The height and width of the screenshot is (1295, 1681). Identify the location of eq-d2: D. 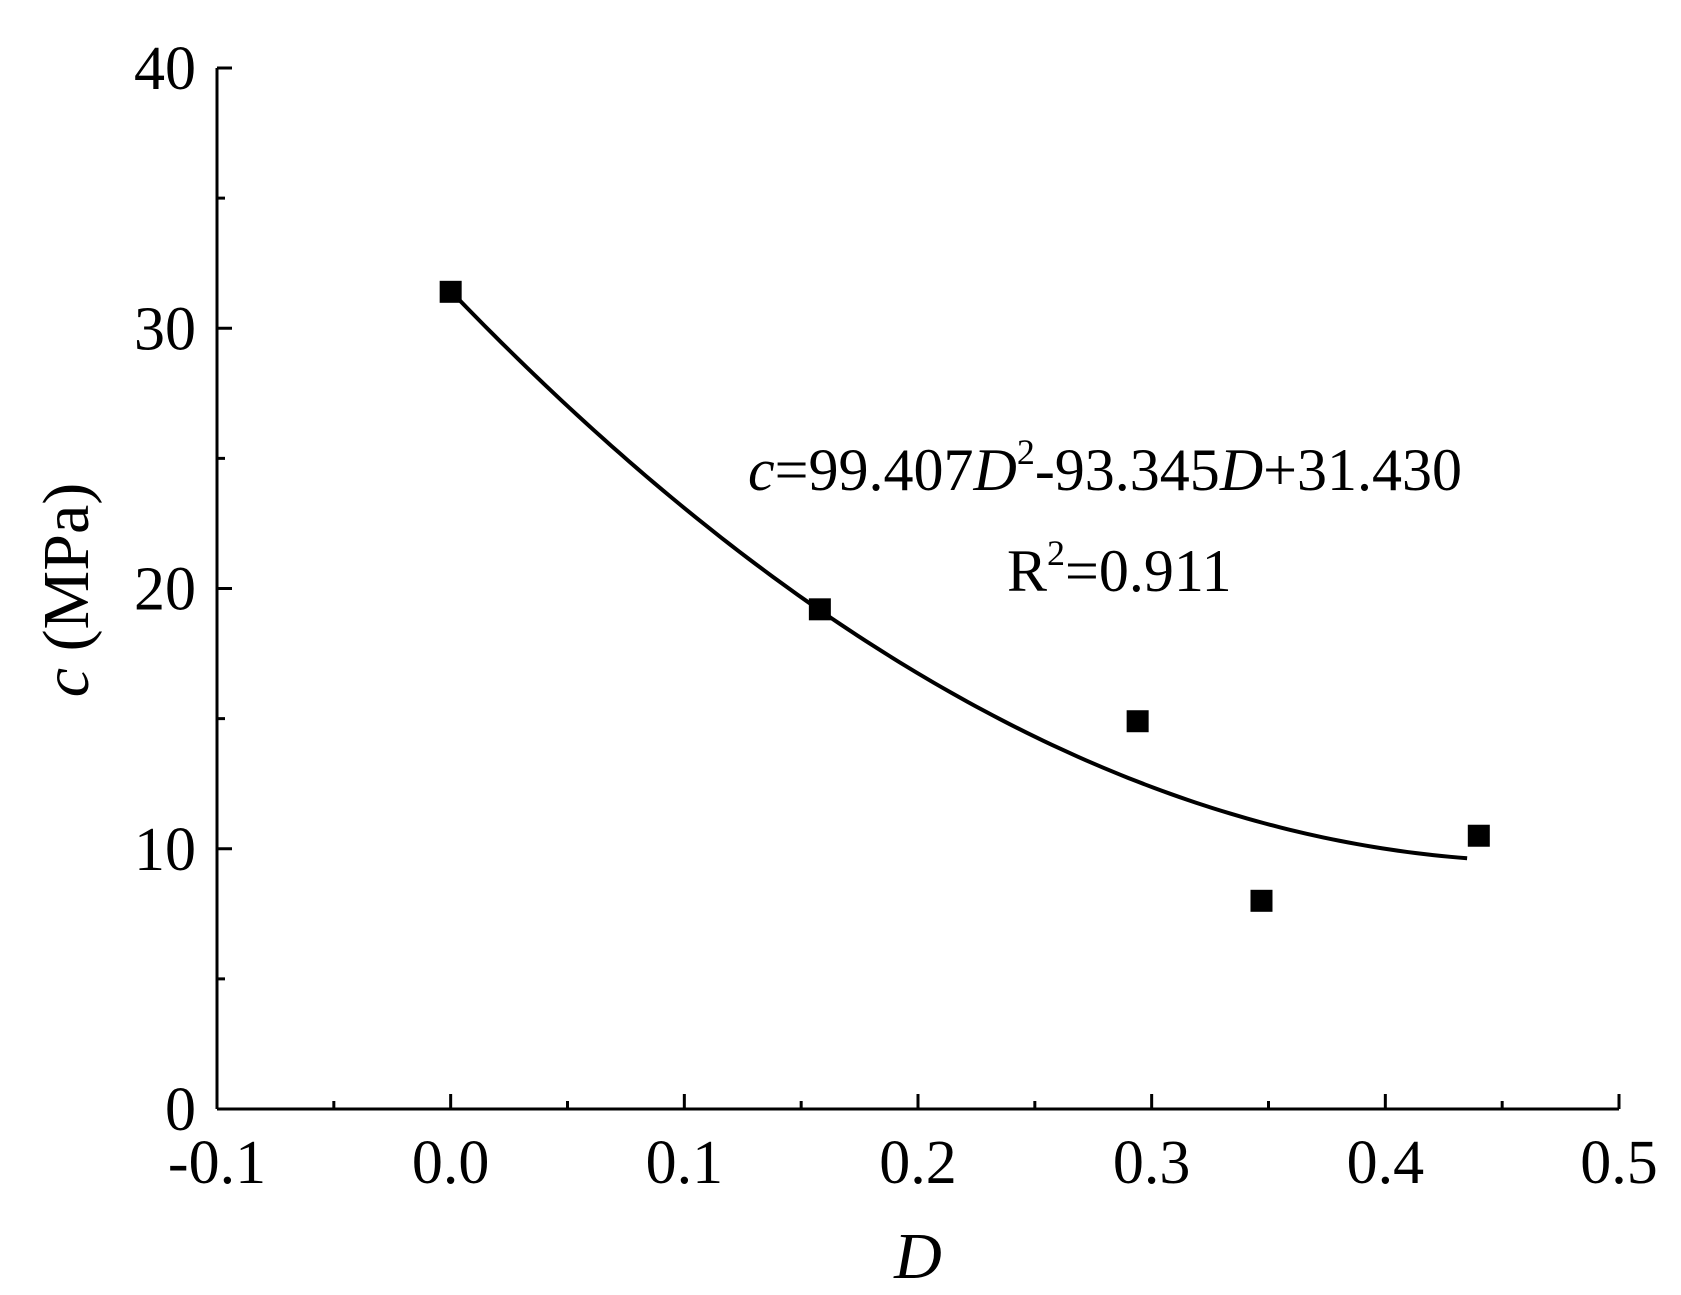
(1241, 470).